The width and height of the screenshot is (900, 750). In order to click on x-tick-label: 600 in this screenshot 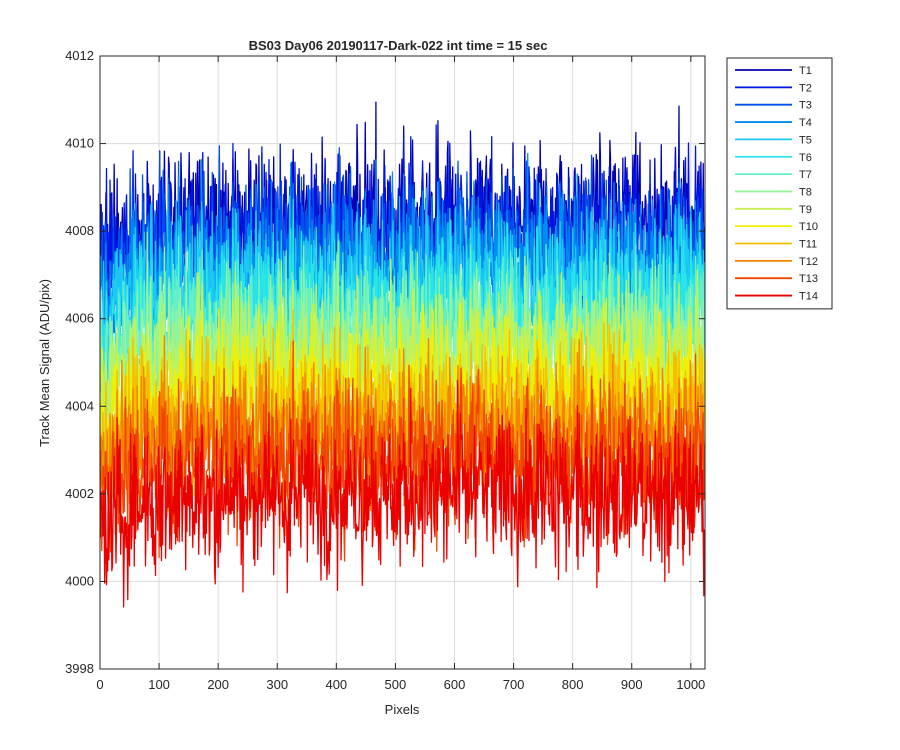, I will do `click(455, 684)`.